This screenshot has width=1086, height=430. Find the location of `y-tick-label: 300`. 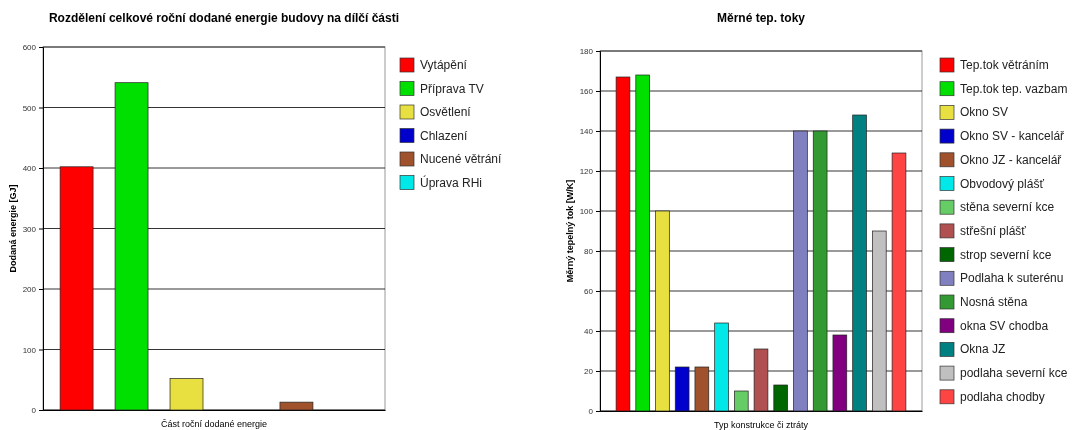

y-tick-label: 300 is located at coordinates (29, 229).